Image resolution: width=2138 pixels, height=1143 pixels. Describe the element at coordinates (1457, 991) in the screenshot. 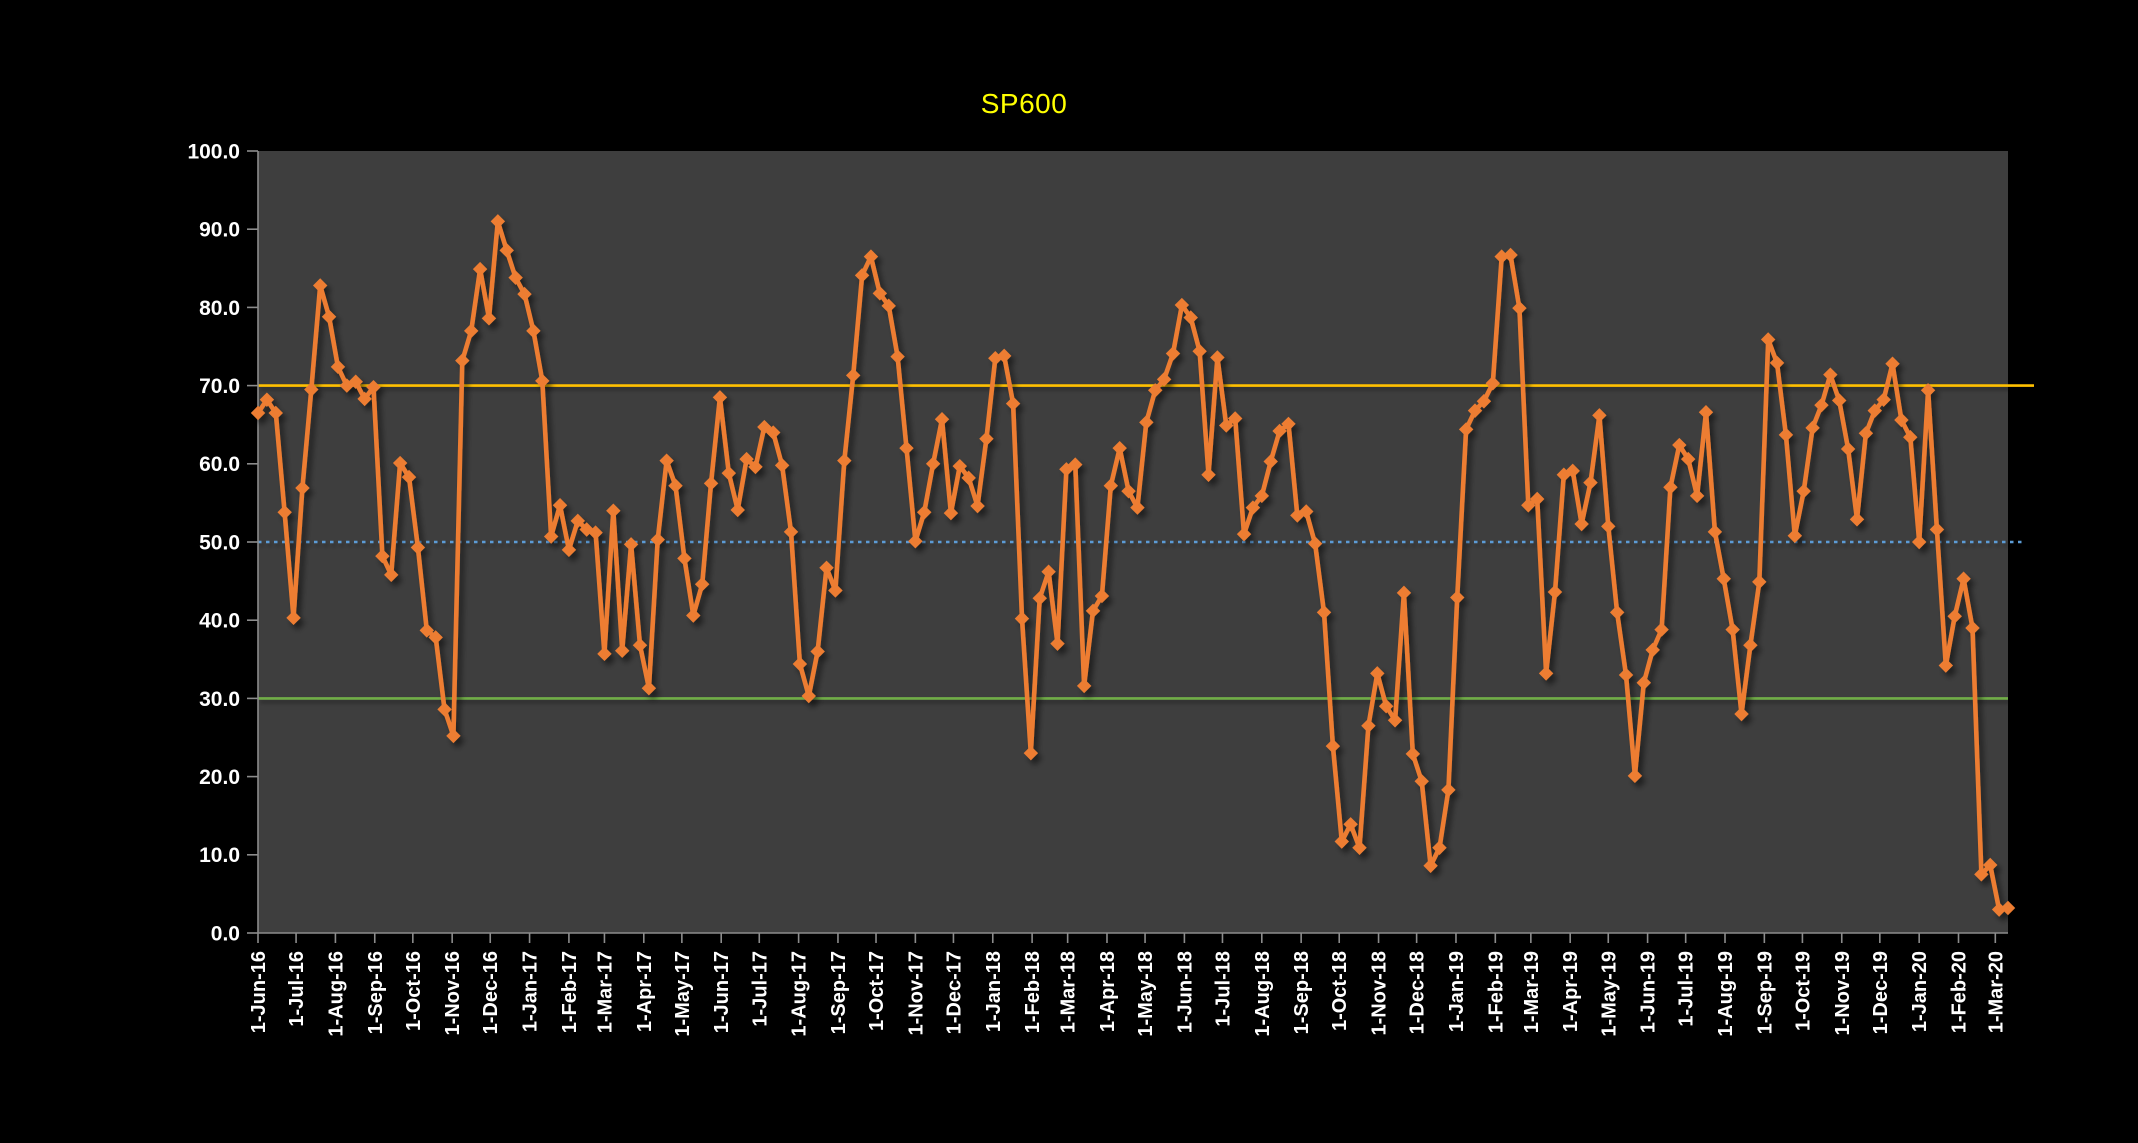

I see `x-tick-label: 1-Jan-19` at that location.